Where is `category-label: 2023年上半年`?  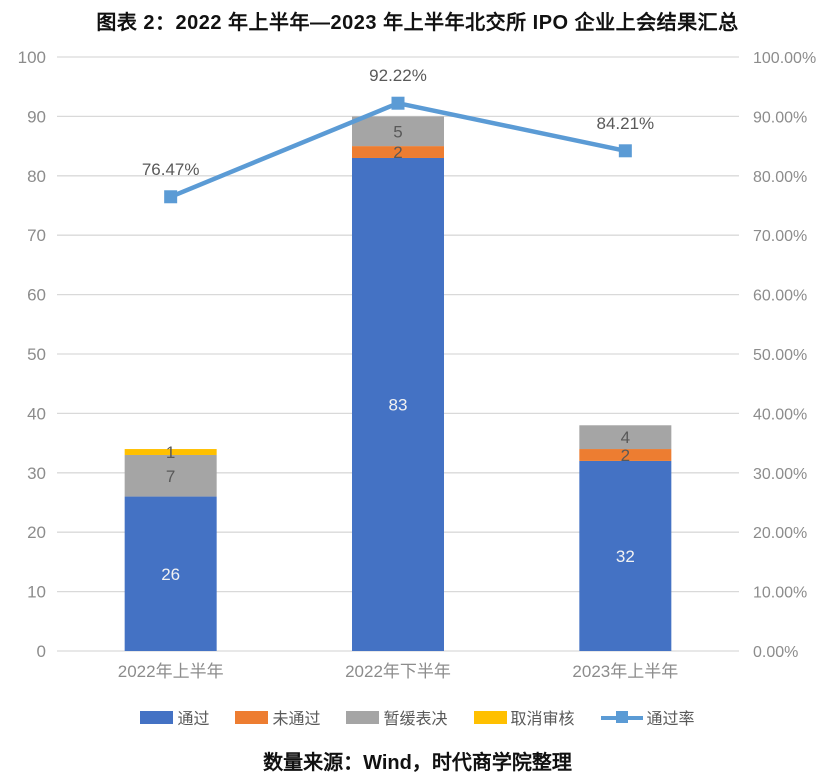 category-label: 2023年上半年 is located at coordinates (625, 671).